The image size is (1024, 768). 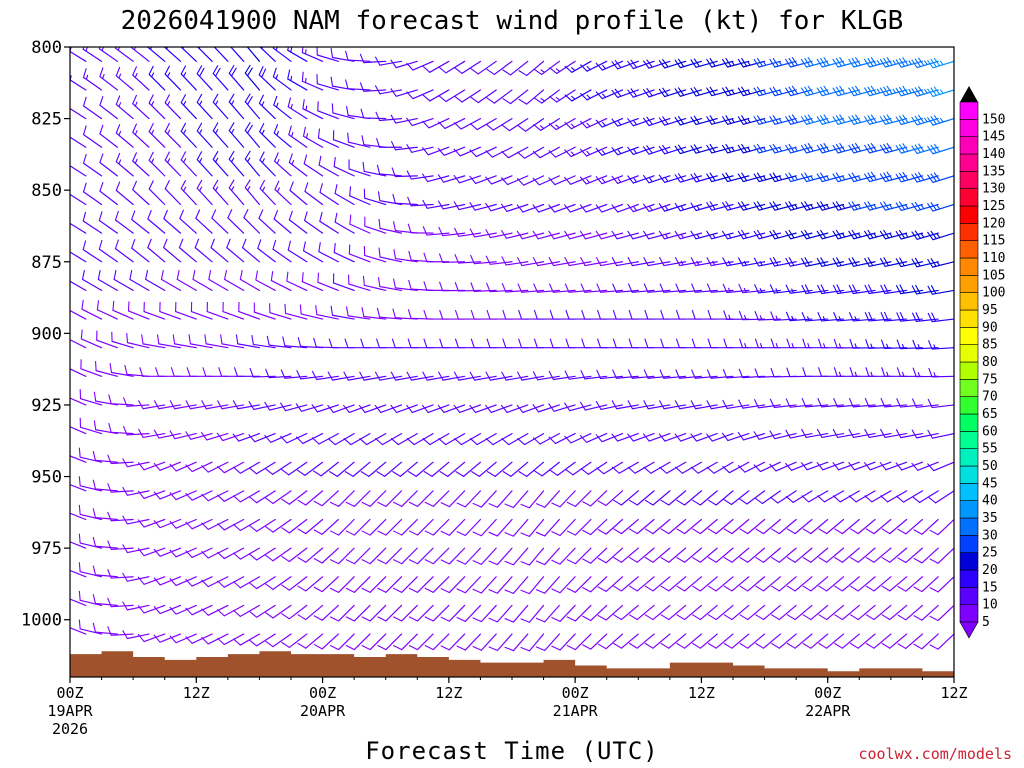 I want to click on terrain-fill, so click(x=512, y=664).